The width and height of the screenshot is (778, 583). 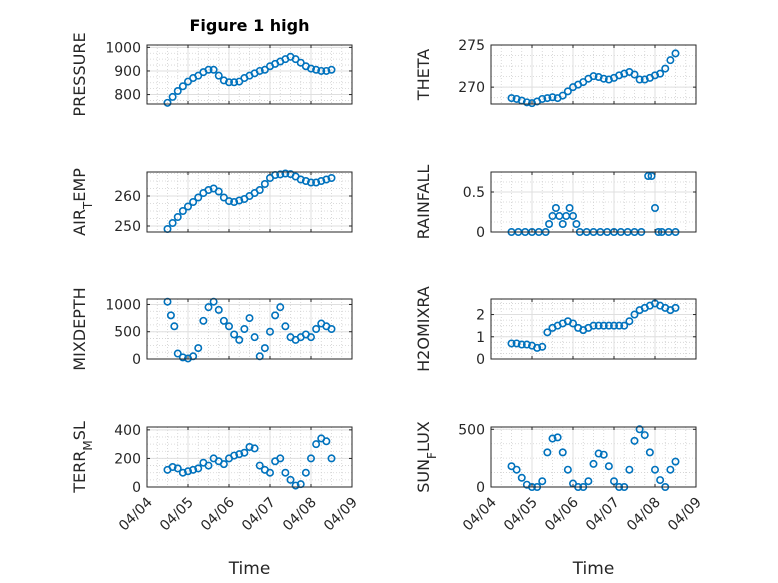 I want to click on y-tick-label: 2, so click(x=480, y=316).